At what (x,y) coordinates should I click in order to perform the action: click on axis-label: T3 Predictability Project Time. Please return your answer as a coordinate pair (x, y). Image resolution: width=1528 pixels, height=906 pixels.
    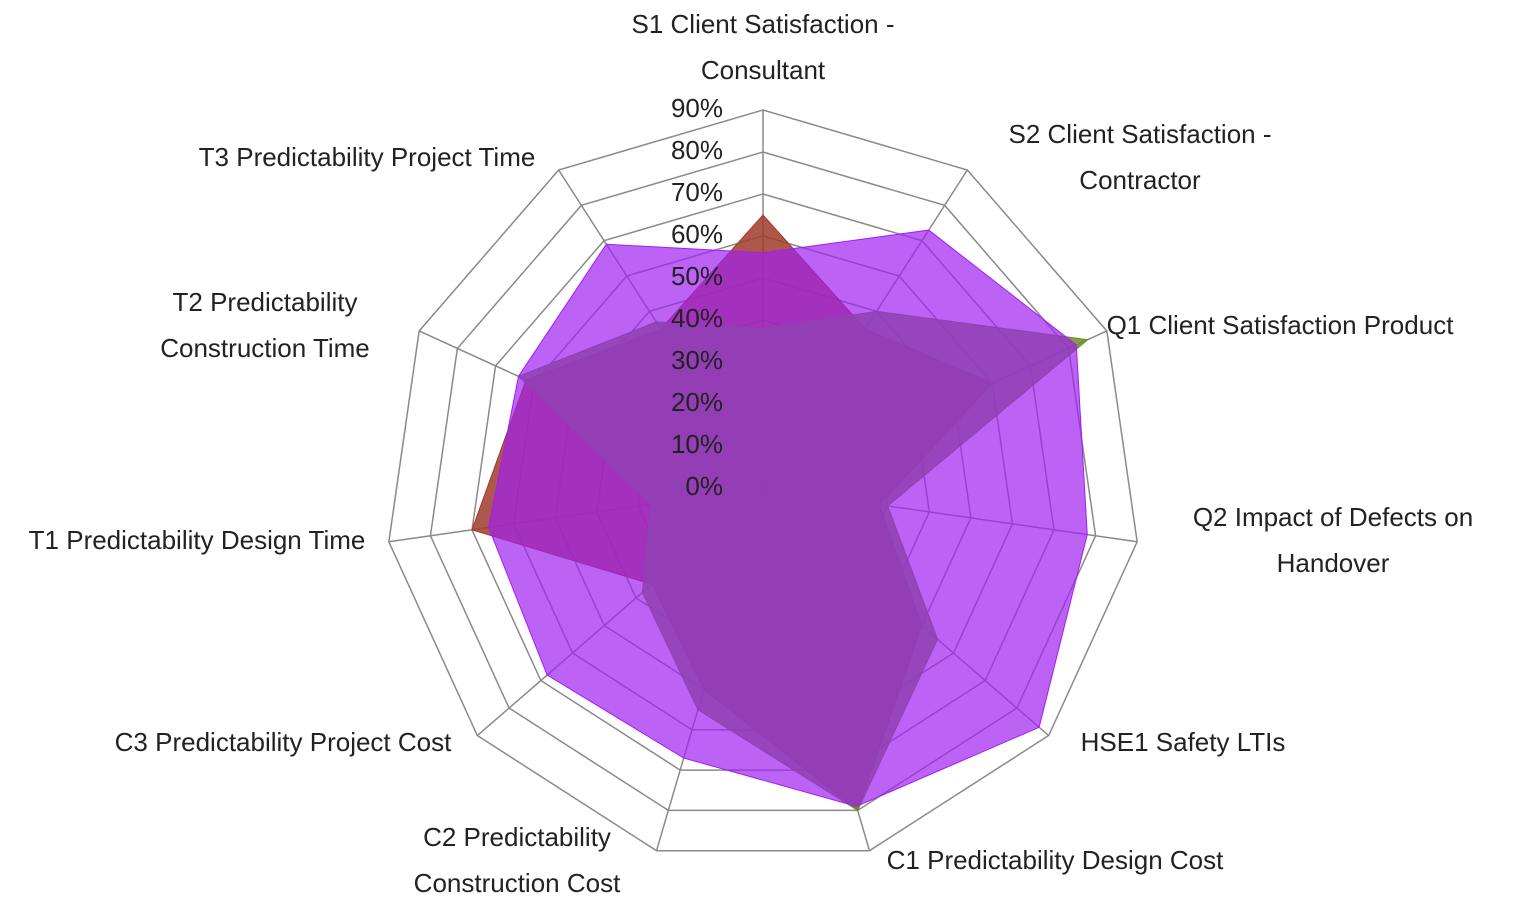
    Looking at the image, I should click on (367, 157).